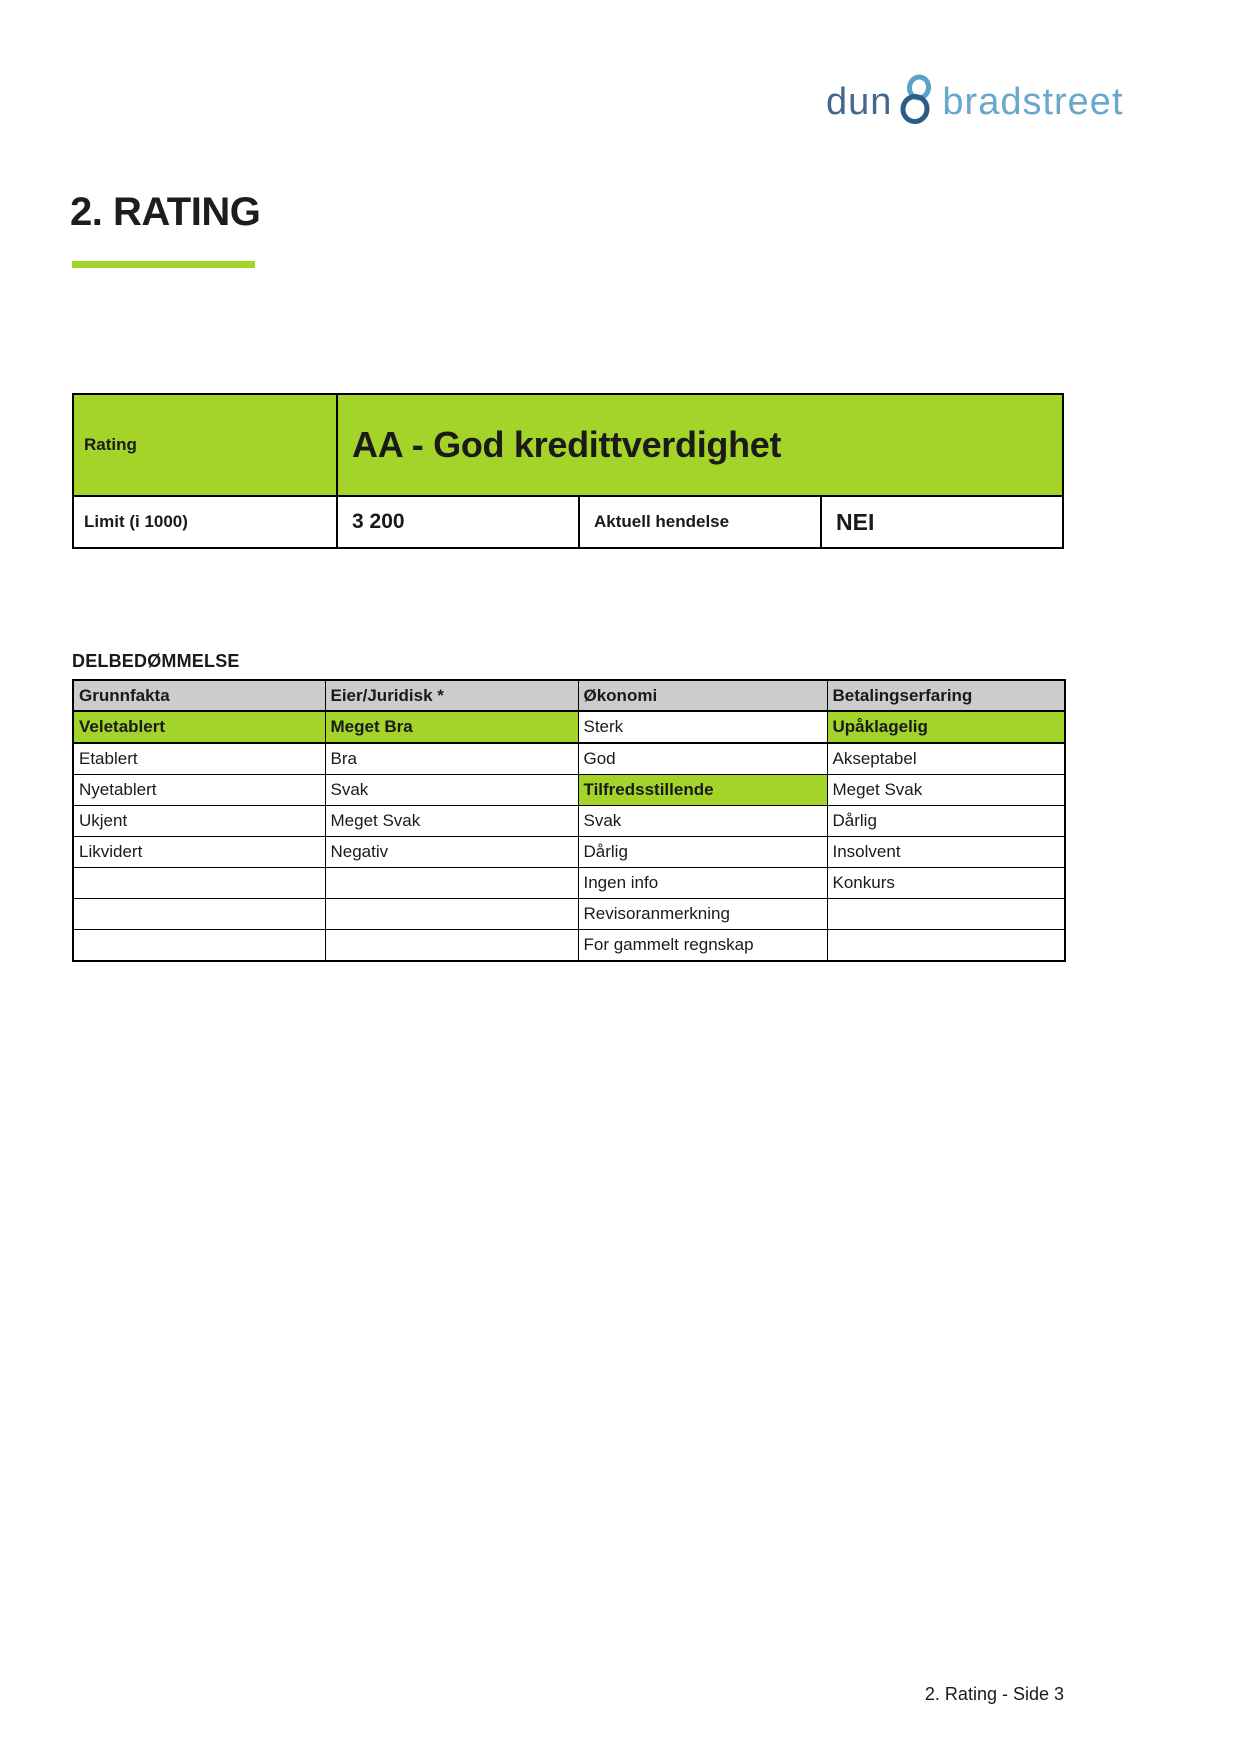  I want to click on rating-option-cell: God, so click(702, 758).